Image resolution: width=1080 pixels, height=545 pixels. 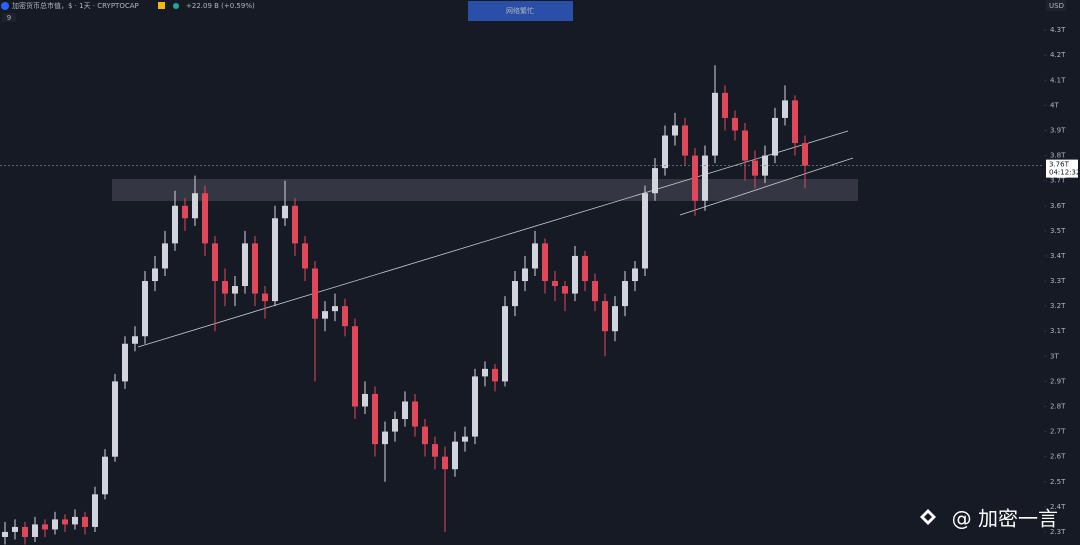 I want to click on y-tick-label: 4.2T, so click(x=1058, y=55).